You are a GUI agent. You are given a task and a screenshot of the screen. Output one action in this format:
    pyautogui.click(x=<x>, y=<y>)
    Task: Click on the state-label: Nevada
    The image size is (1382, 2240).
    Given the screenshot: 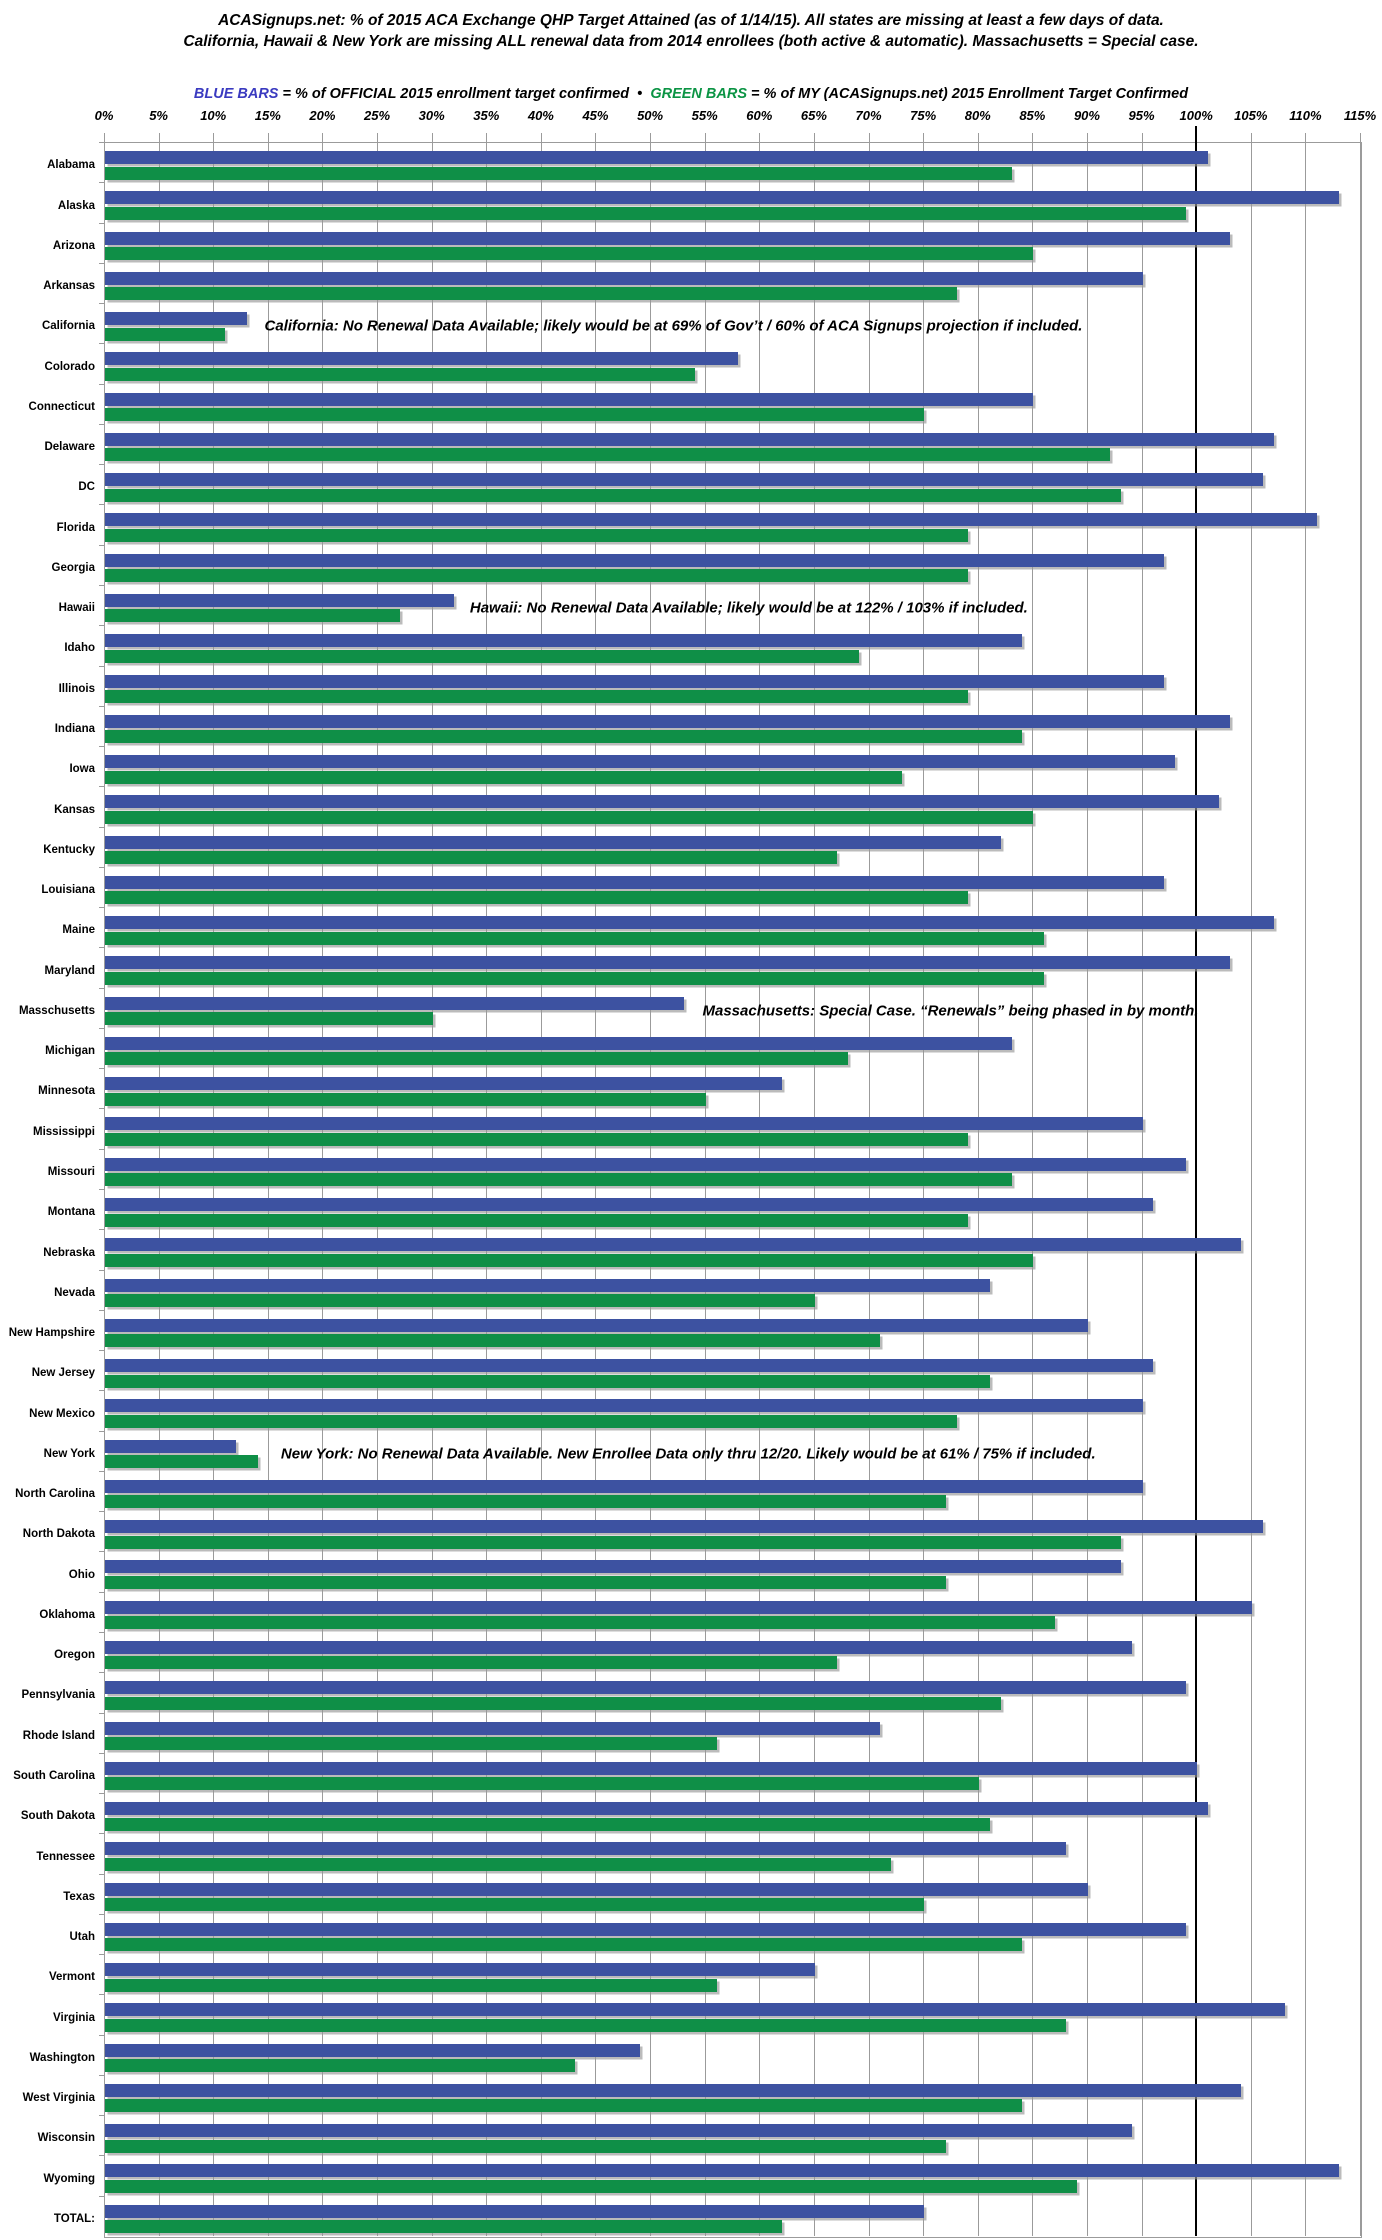 What is the action you would take?
    pyautogui.click(x=74, y=1292)
    